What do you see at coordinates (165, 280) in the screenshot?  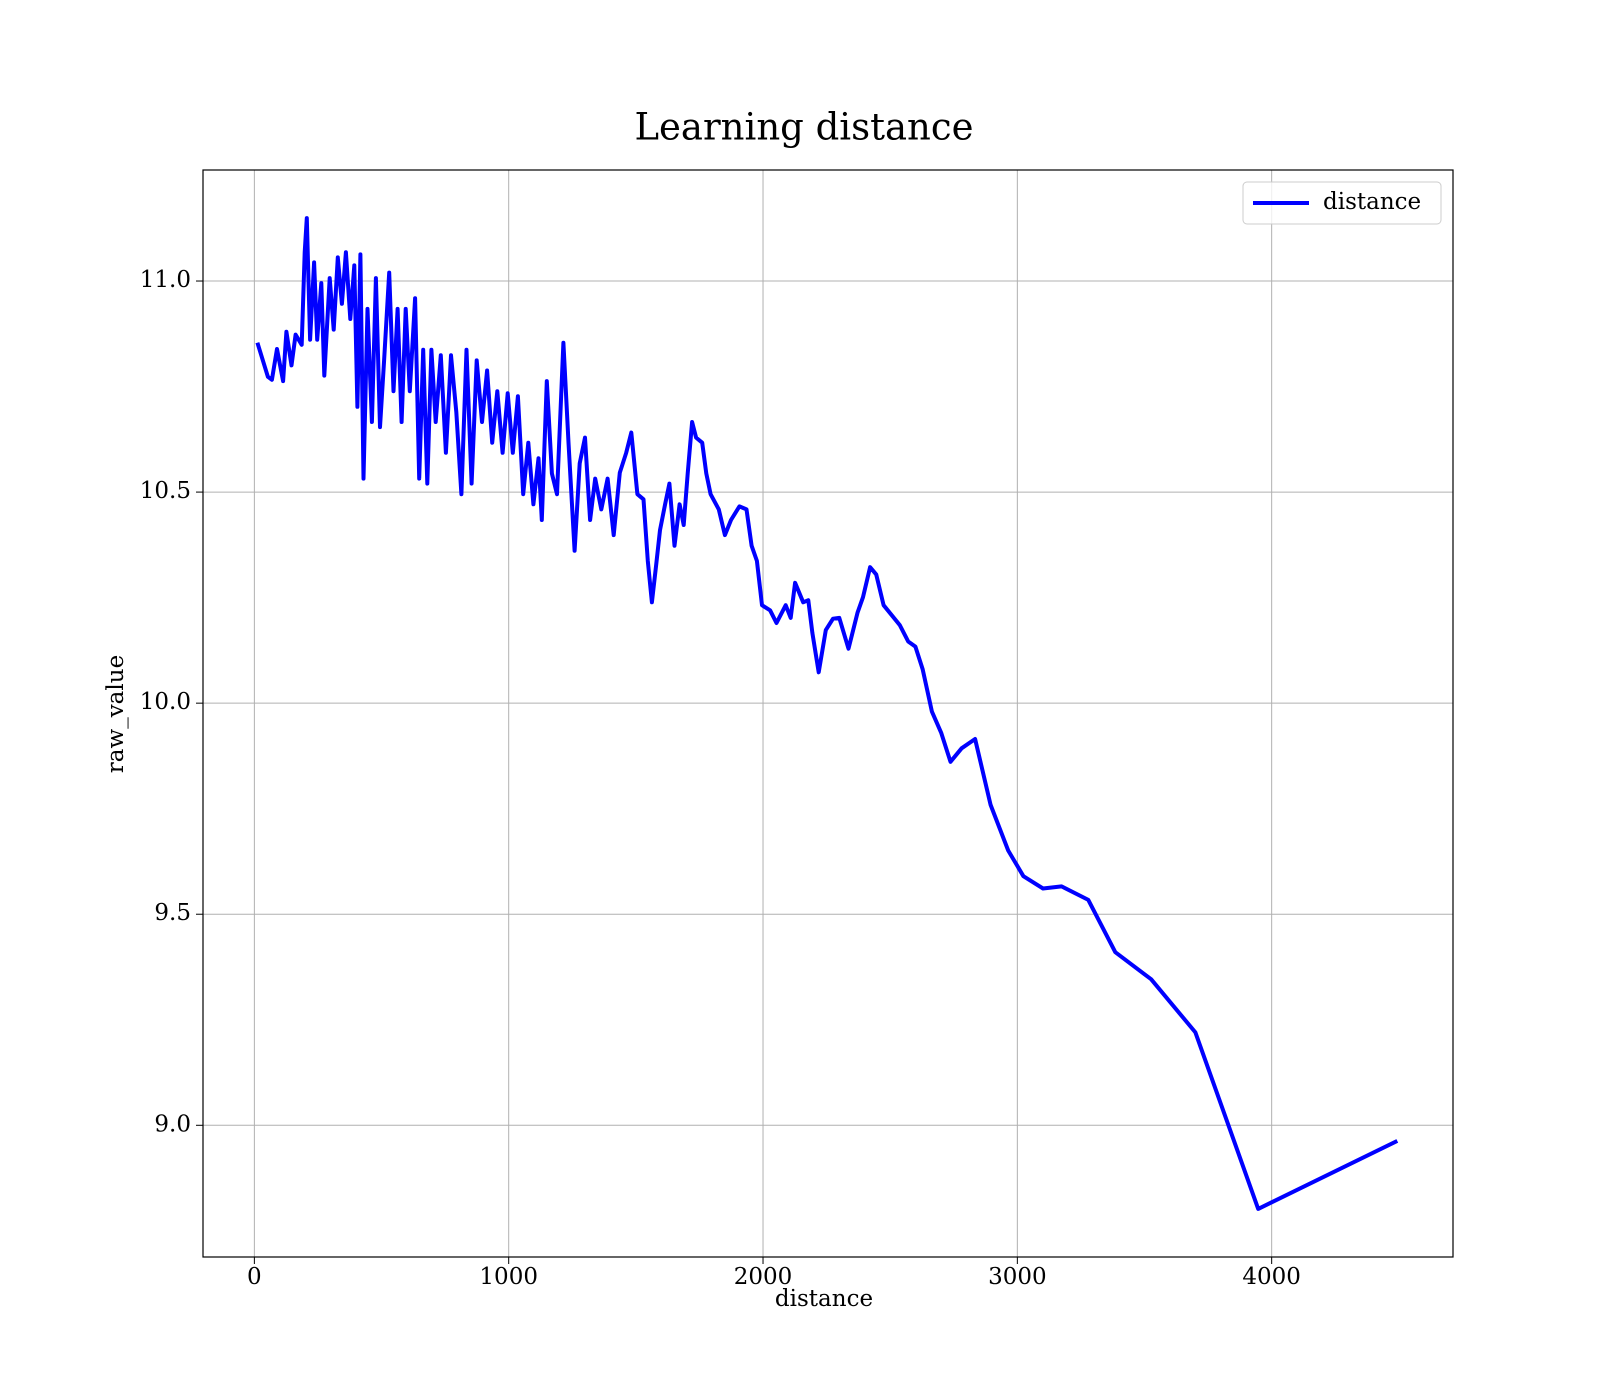 I see `y-tick-label: 11.0` at bounding box center [165, 280].